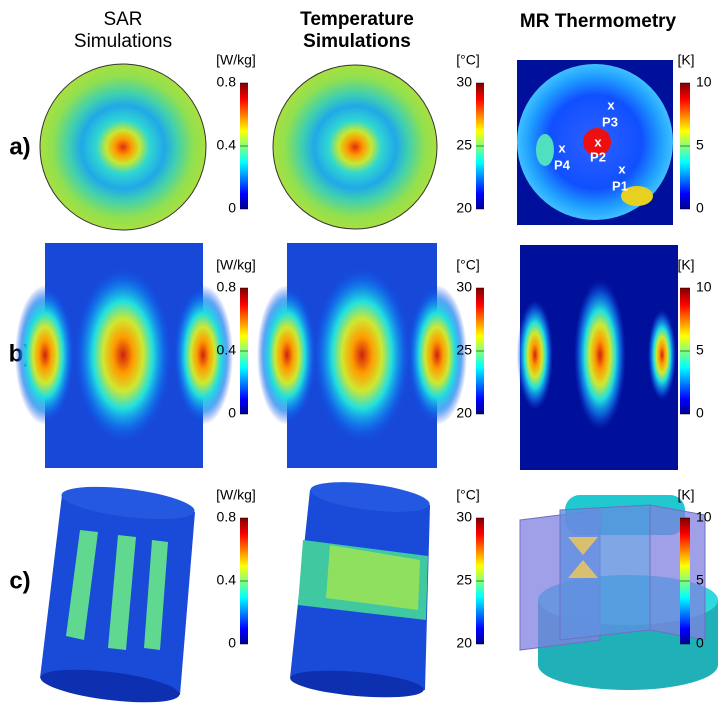 This screenshot has width=722, height=712. What do you see at coordinates (610, 121) in the screenshot?
I see `point-label: P3` at bounding box center [610, 121].